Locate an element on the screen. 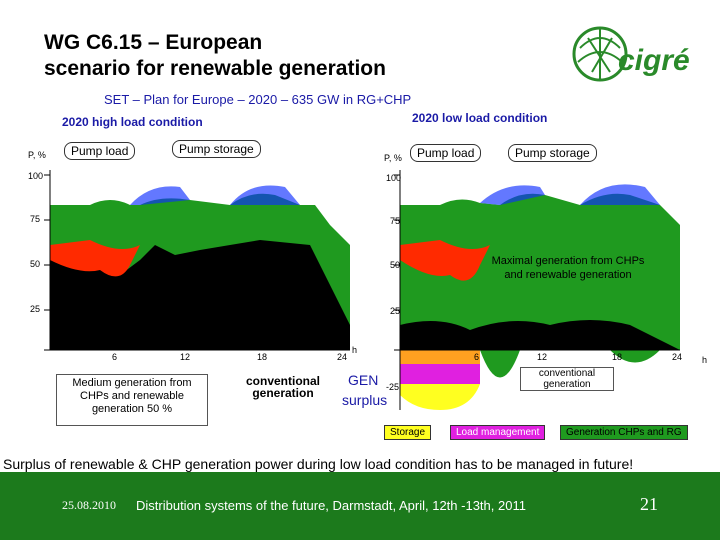 The image size is (720, 540). left-xtick-18: 18 is located at coordinates (262, 357).